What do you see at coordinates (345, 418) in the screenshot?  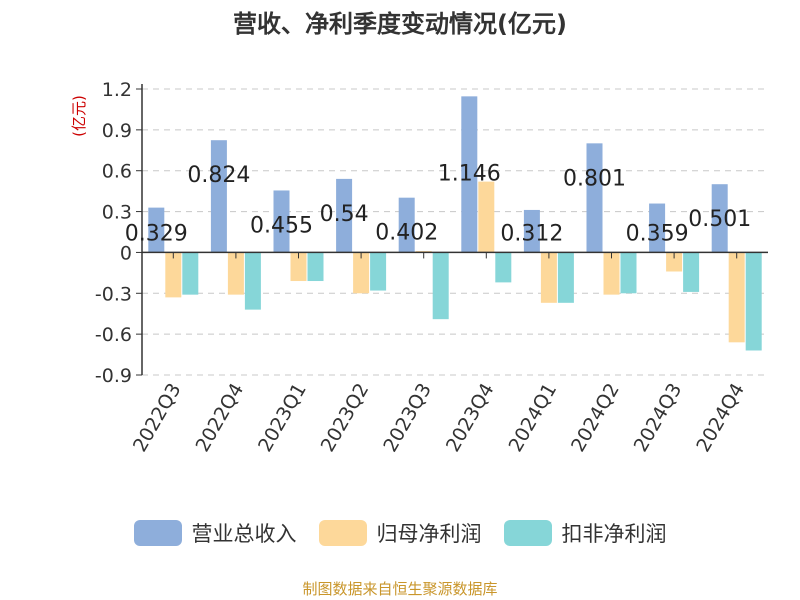 I see `x-tick-label: 2023Q2` at bounding box center [345, 418].